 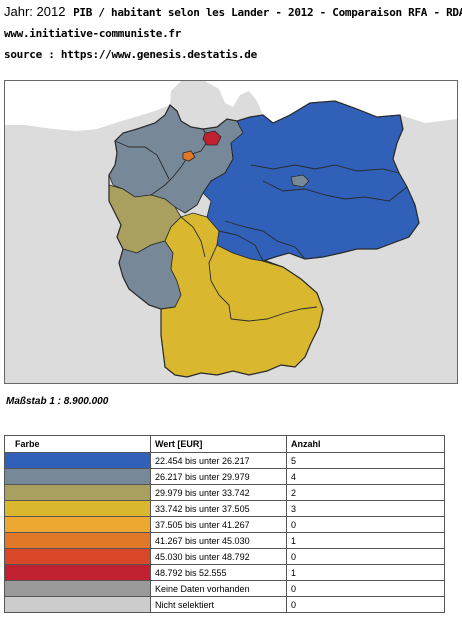 I want to click on legend-count: 3, so click(x=365, y=508).